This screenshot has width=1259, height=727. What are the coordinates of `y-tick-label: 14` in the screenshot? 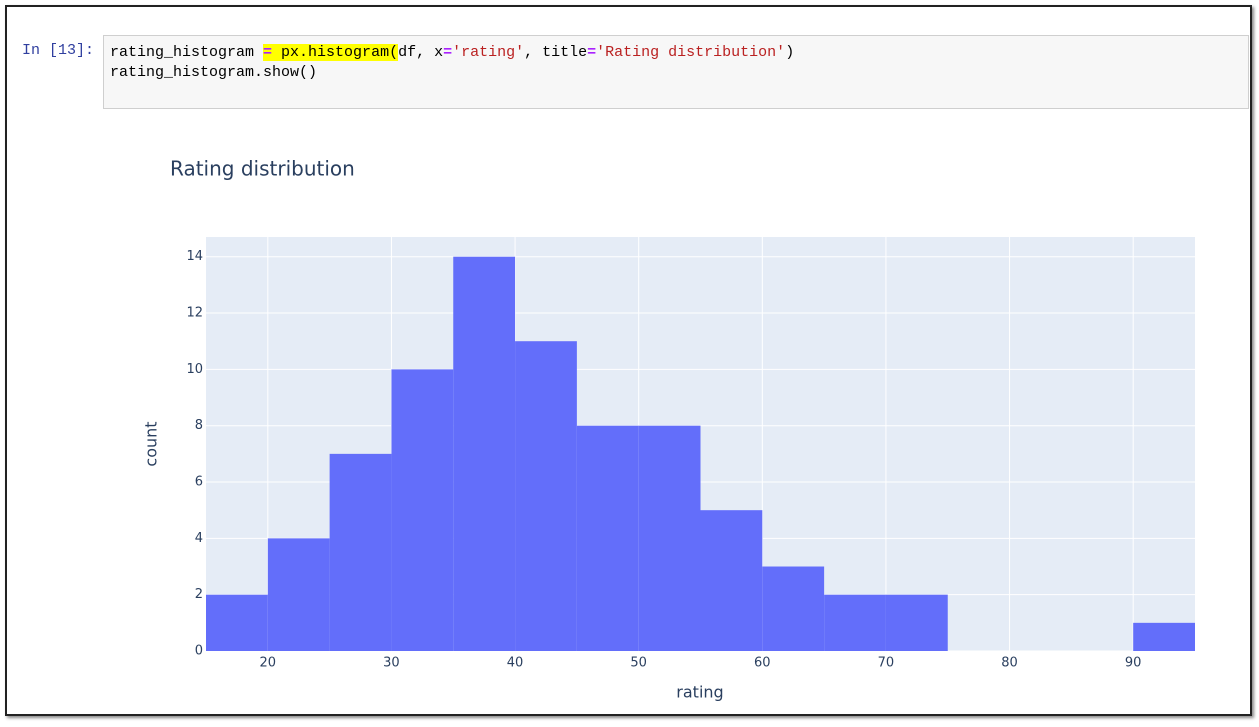 It's located at (194, 256).